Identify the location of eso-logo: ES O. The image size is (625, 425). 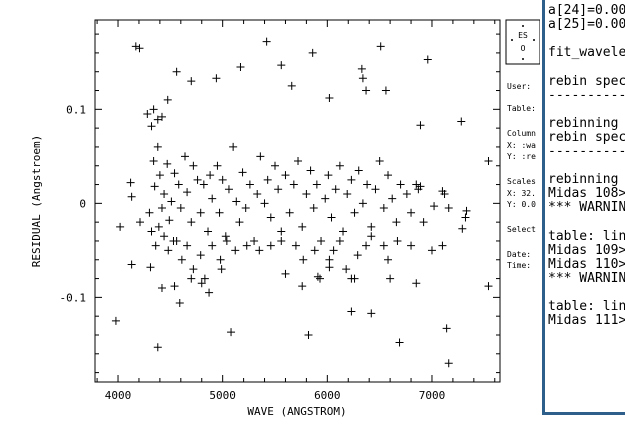
(523, 42).